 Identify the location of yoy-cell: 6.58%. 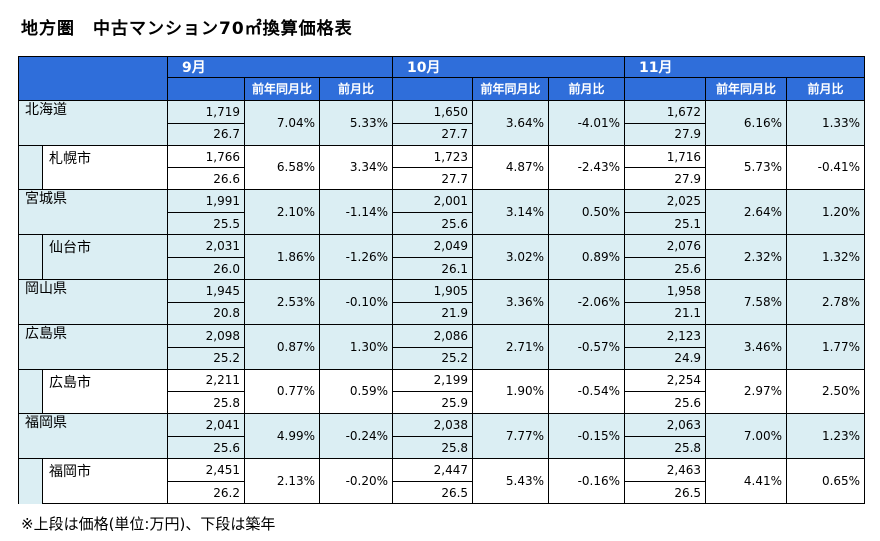
(282, 167).